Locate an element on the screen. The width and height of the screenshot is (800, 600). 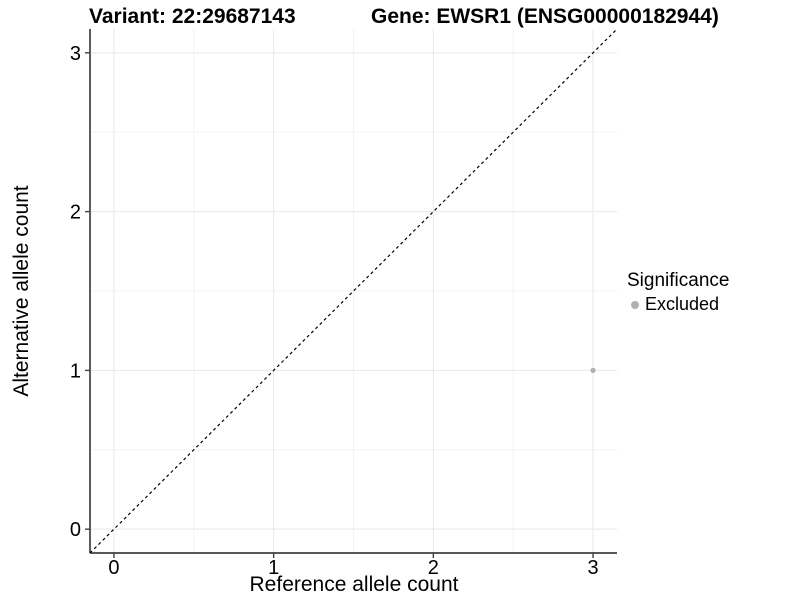
y-axis-title: Alternative allele count is located at coordinates (21, 291).